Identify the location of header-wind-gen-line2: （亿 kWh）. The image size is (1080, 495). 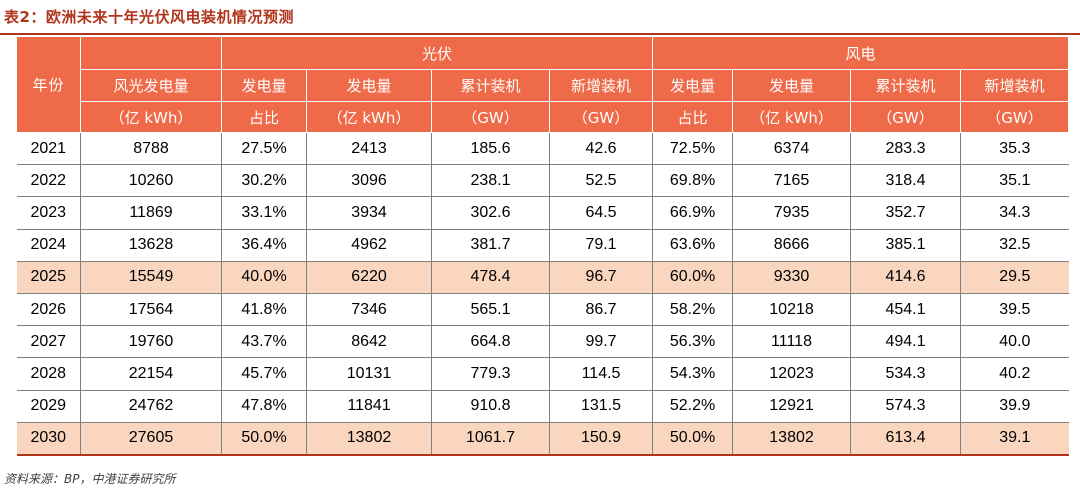
(792, 117).